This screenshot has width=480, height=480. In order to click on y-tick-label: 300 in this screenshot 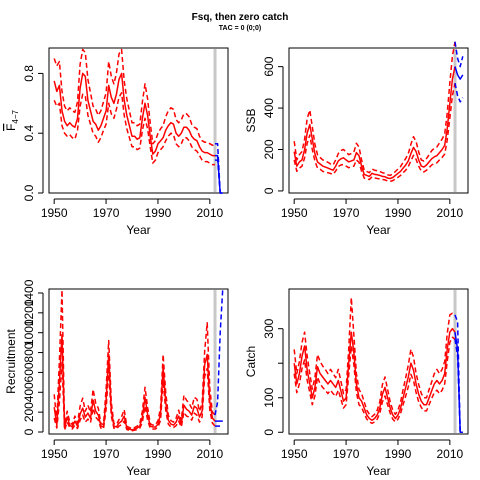, I will do `click(269, 328)`.